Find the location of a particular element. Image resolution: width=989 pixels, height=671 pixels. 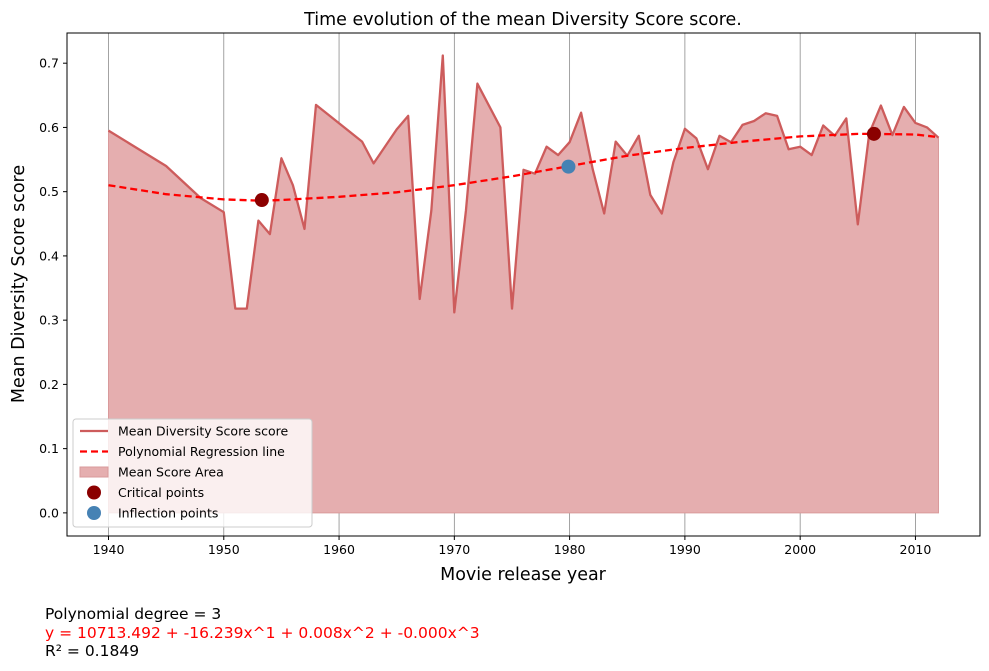

legend-box is located at coordinates (192, 473).